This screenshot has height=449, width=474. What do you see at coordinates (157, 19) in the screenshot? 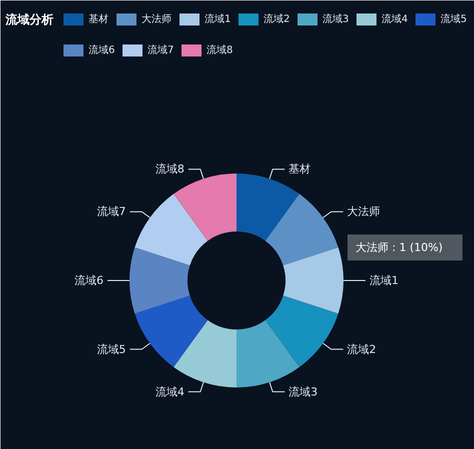
I see `legend-label: 大法师` at bounding box center [157, 19].